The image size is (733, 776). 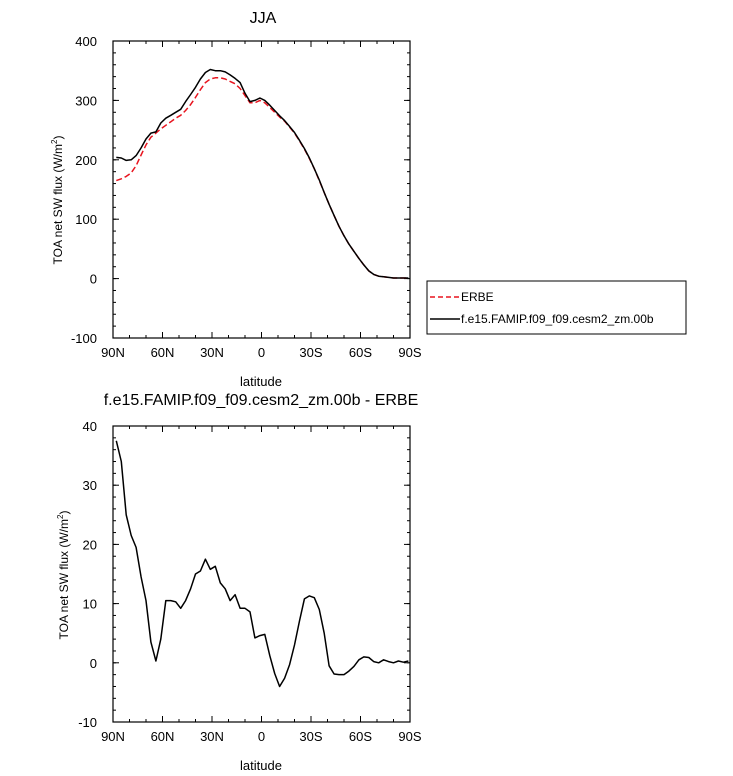 What do you see at coordinates (557, 319) in the screenshot?
I see `legend-label-model: f.e15.FAMIP.f09_f09.cesm2_zm.00b` at bounding box center [557, 319].